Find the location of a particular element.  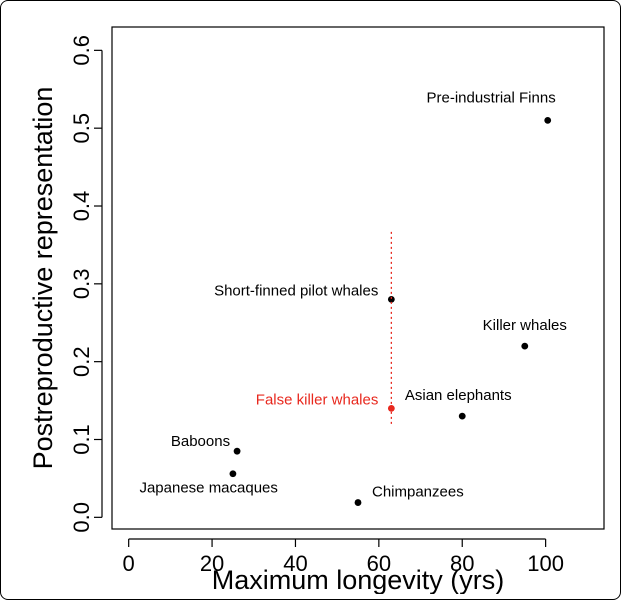

x-tick-label: 40 is located at coordinates (295, 563).